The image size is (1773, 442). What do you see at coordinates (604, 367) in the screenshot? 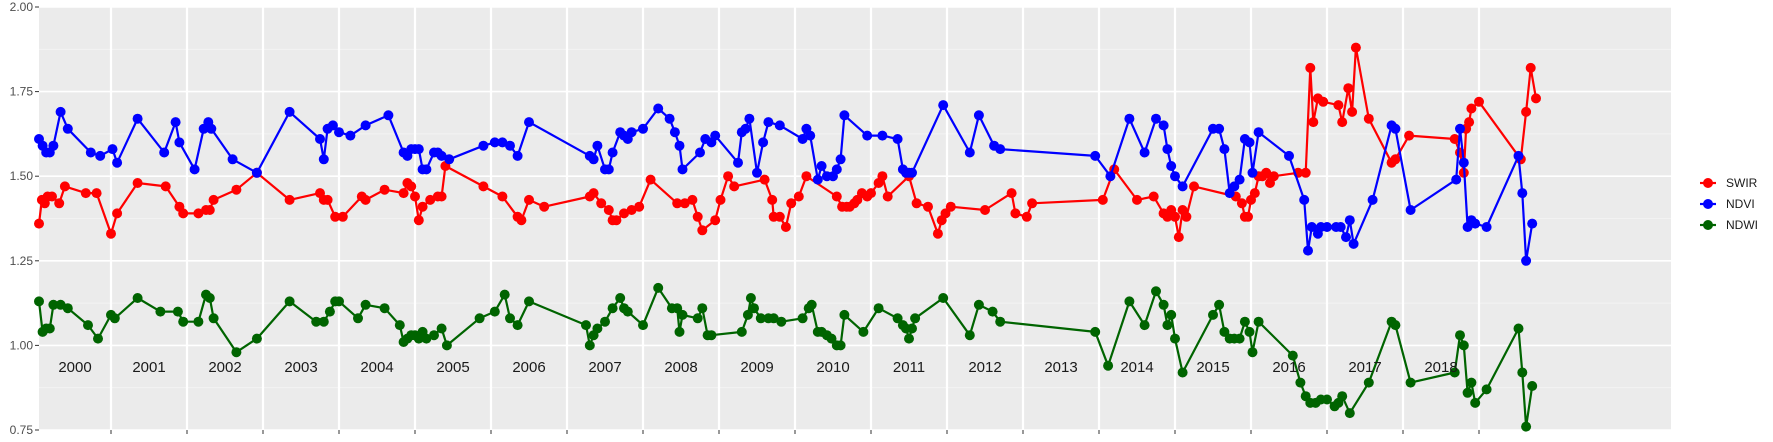
I see `year-label: 2007` at bounding box center [604, 367].